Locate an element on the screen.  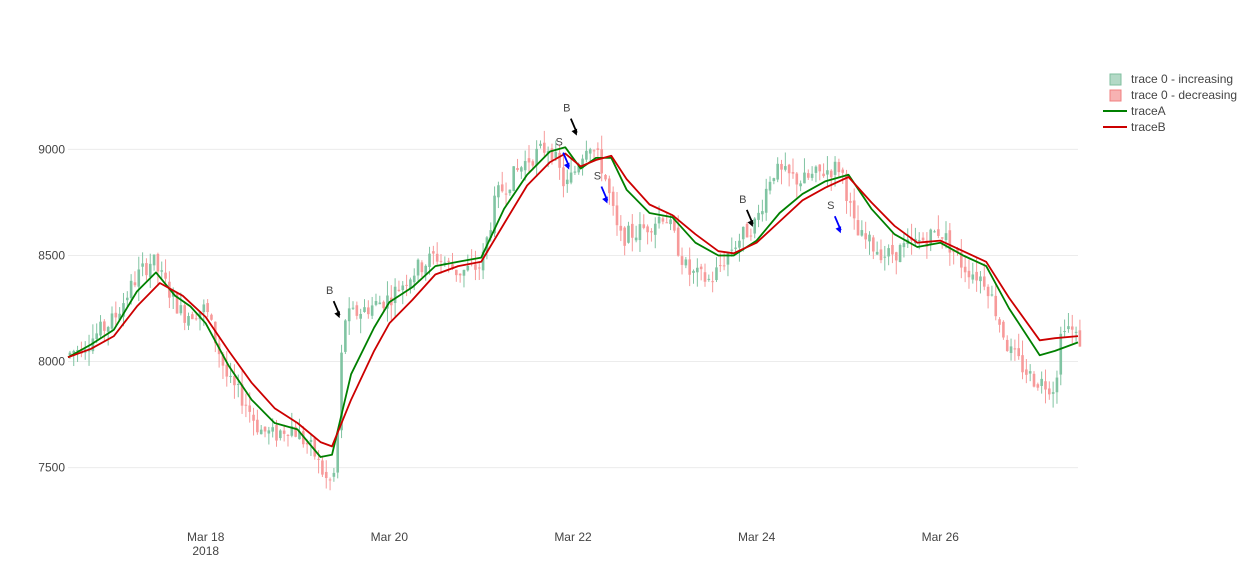
annotation-label: B is located at coordinates (742, 200).